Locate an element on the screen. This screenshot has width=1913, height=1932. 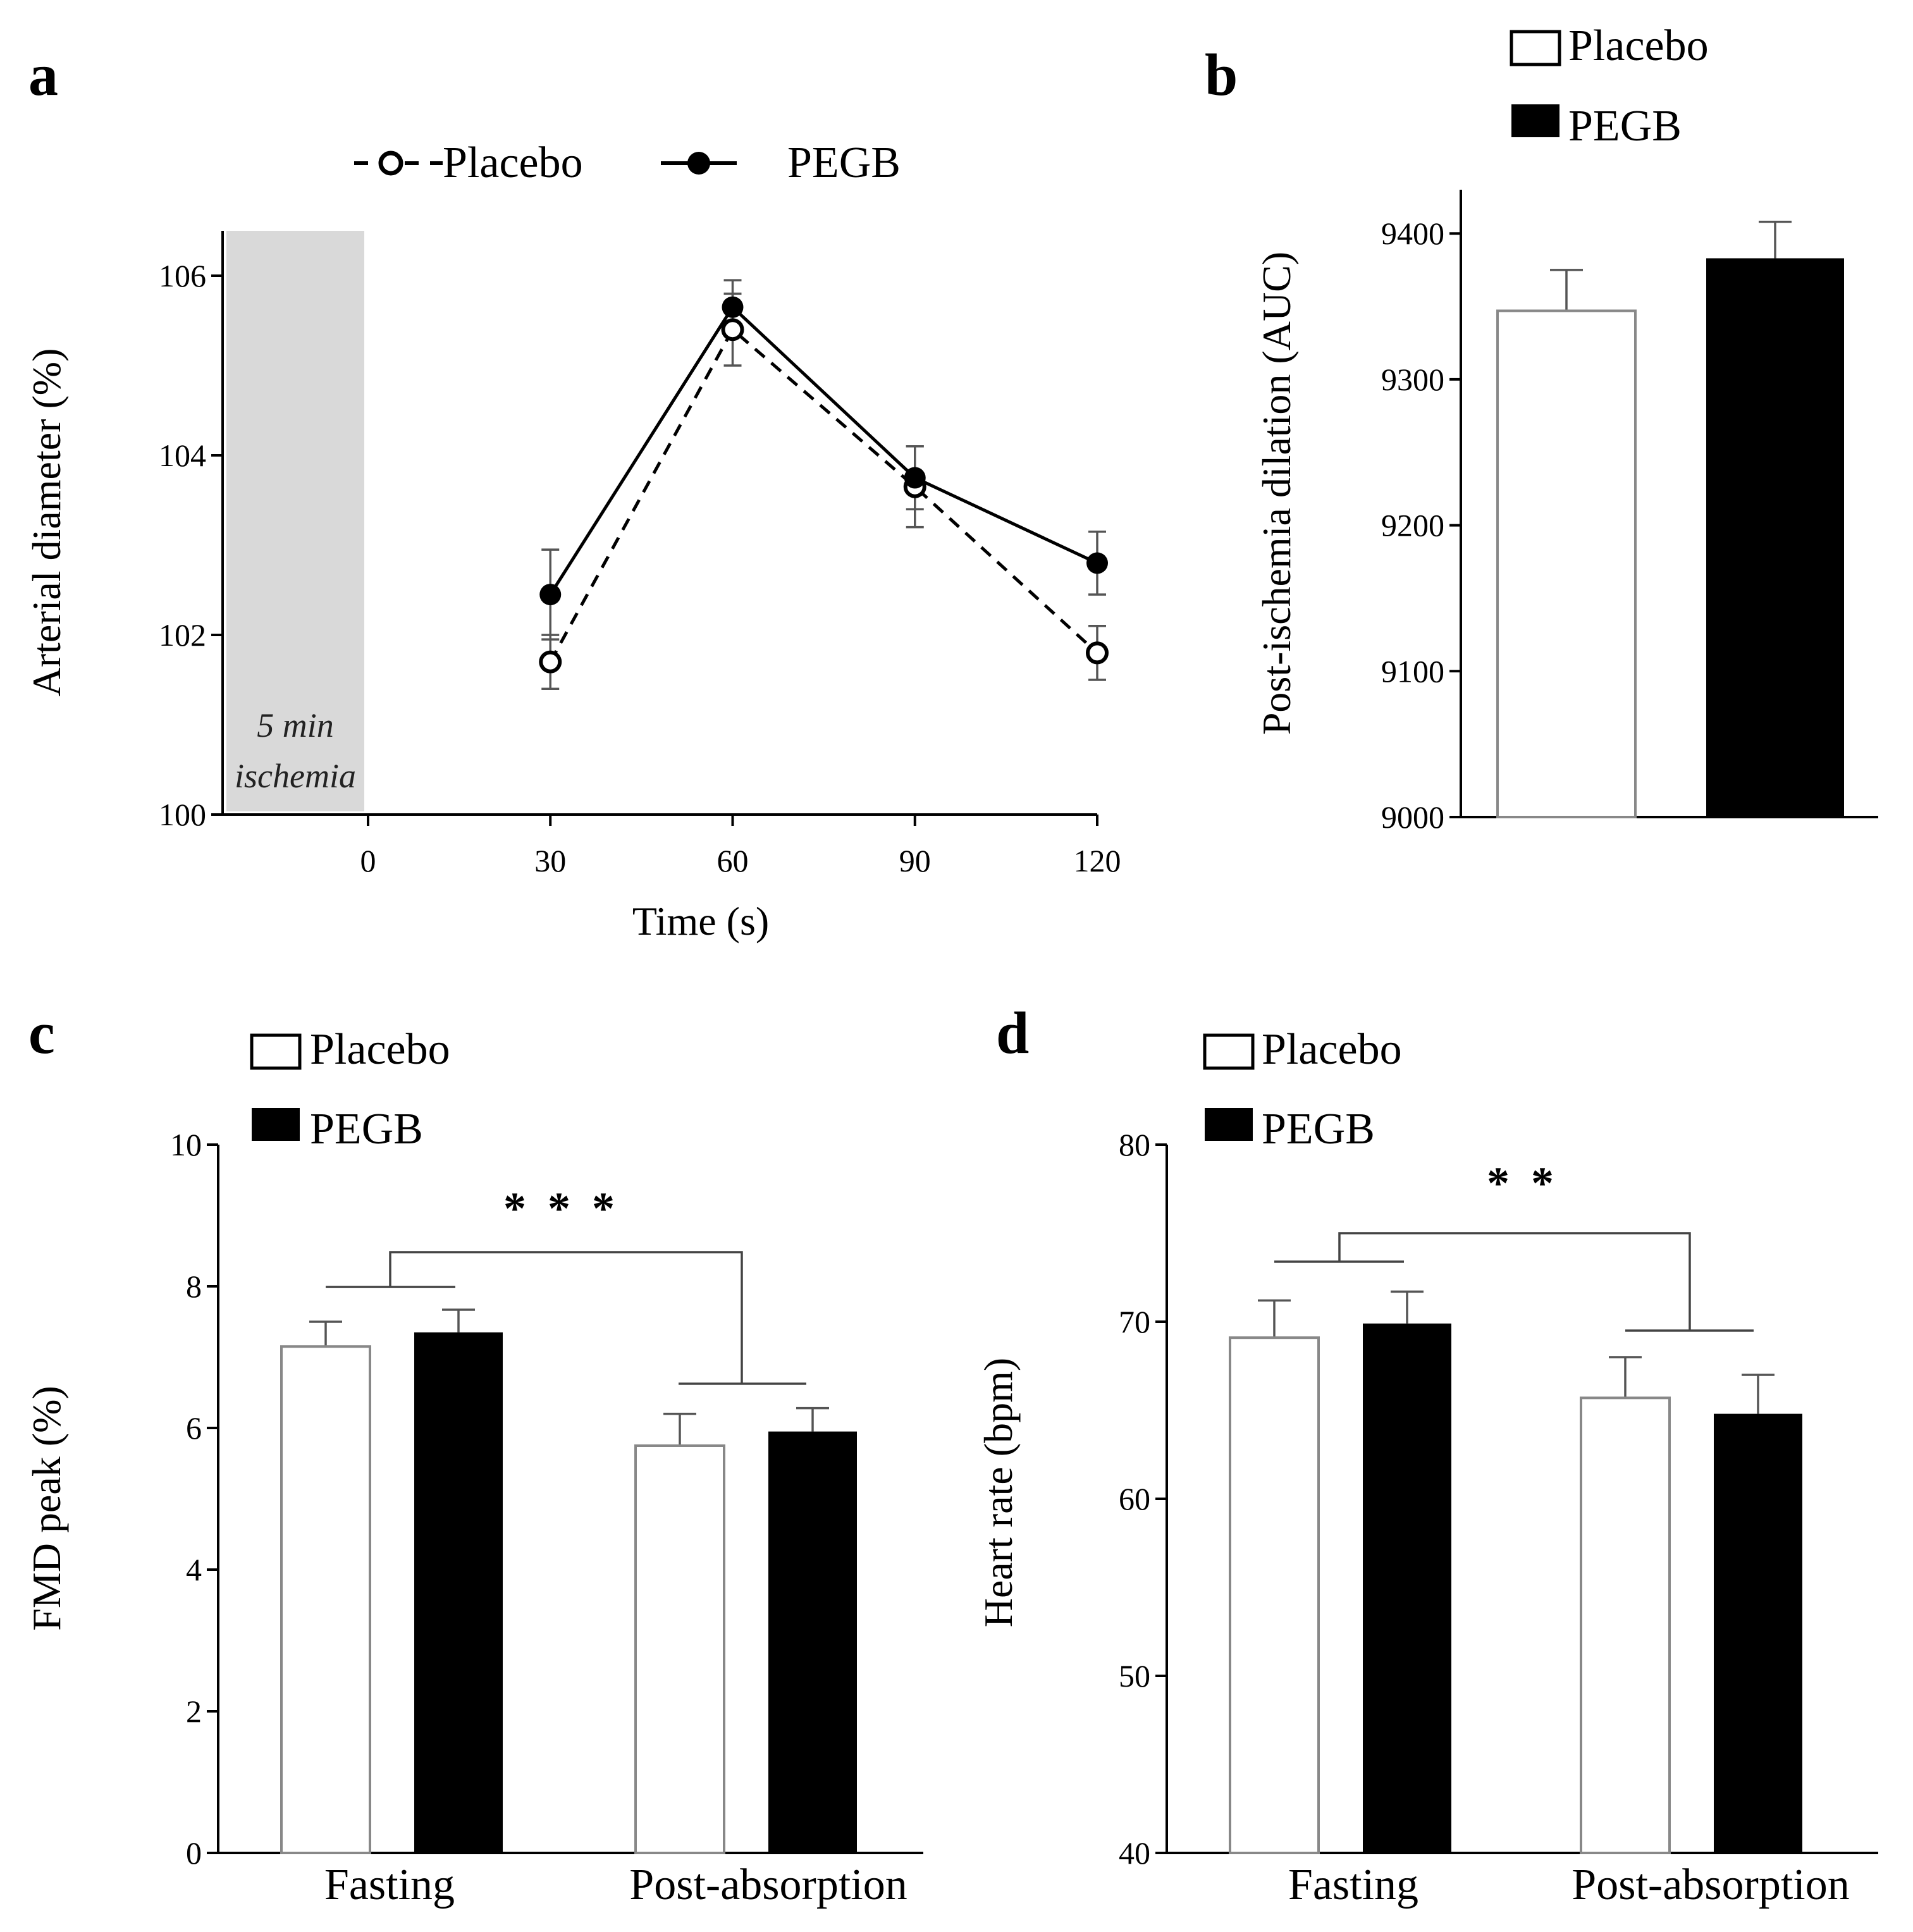
legend-a-pegb-text: PEGB is located at coordinates (844, 162).